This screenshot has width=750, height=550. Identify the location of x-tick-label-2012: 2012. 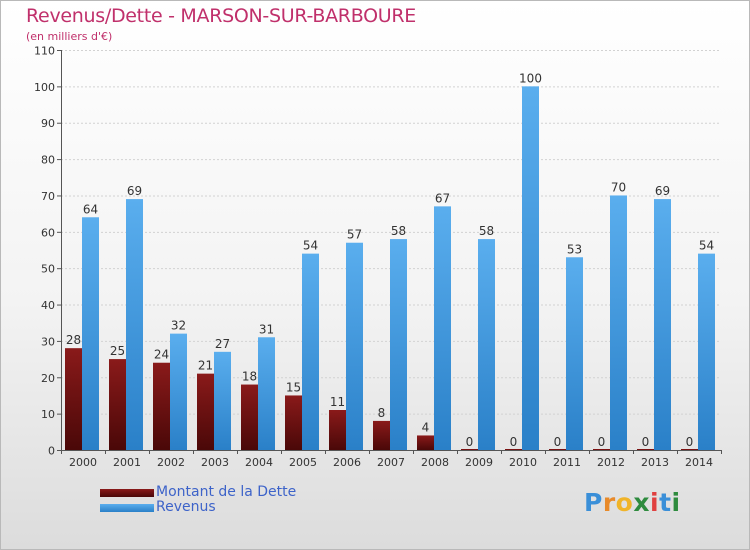
(611, 462).